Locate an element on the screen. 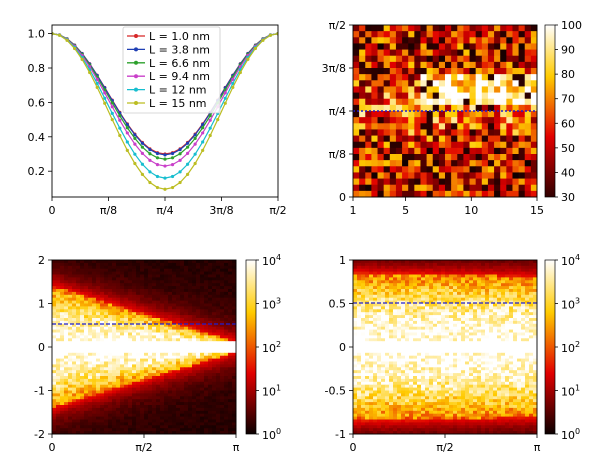 The height and width of the screenshot is (468, 589). y-tick-label: -1 is located at coordinates (39, 391).